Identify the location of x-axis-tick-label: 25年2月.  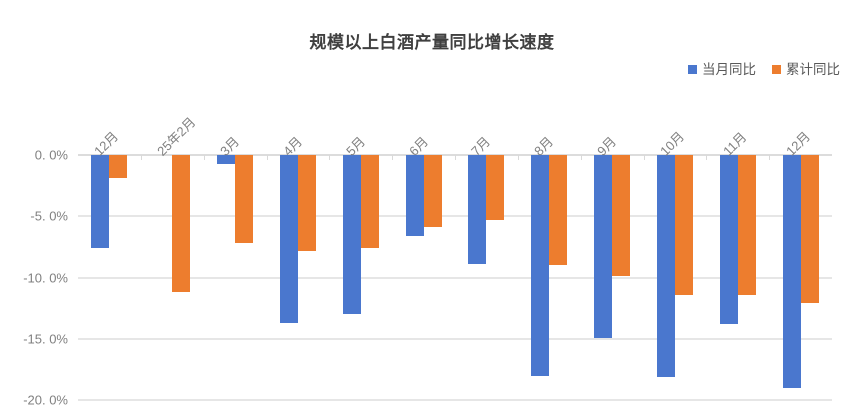
(176, 136).